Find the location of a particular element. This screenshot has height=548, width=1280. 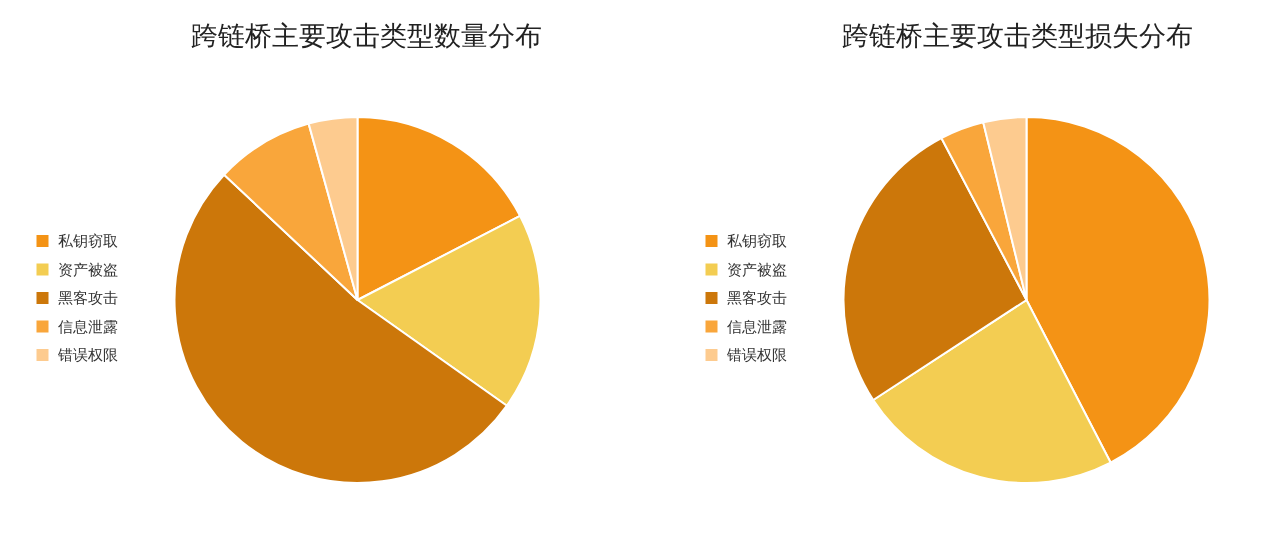

chart-title: 跨链桥主要攻击类型数量分布 is located at coordinates (366, 35).